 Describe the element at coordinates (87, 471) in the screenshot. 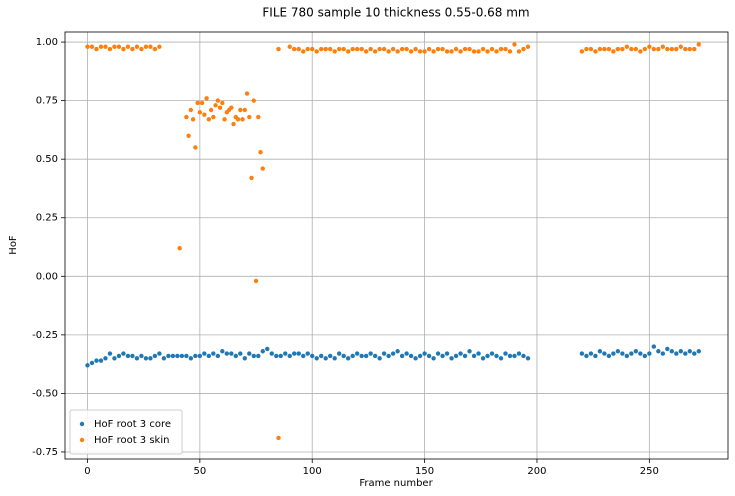

I see `x-tick-label: 0` at that location.